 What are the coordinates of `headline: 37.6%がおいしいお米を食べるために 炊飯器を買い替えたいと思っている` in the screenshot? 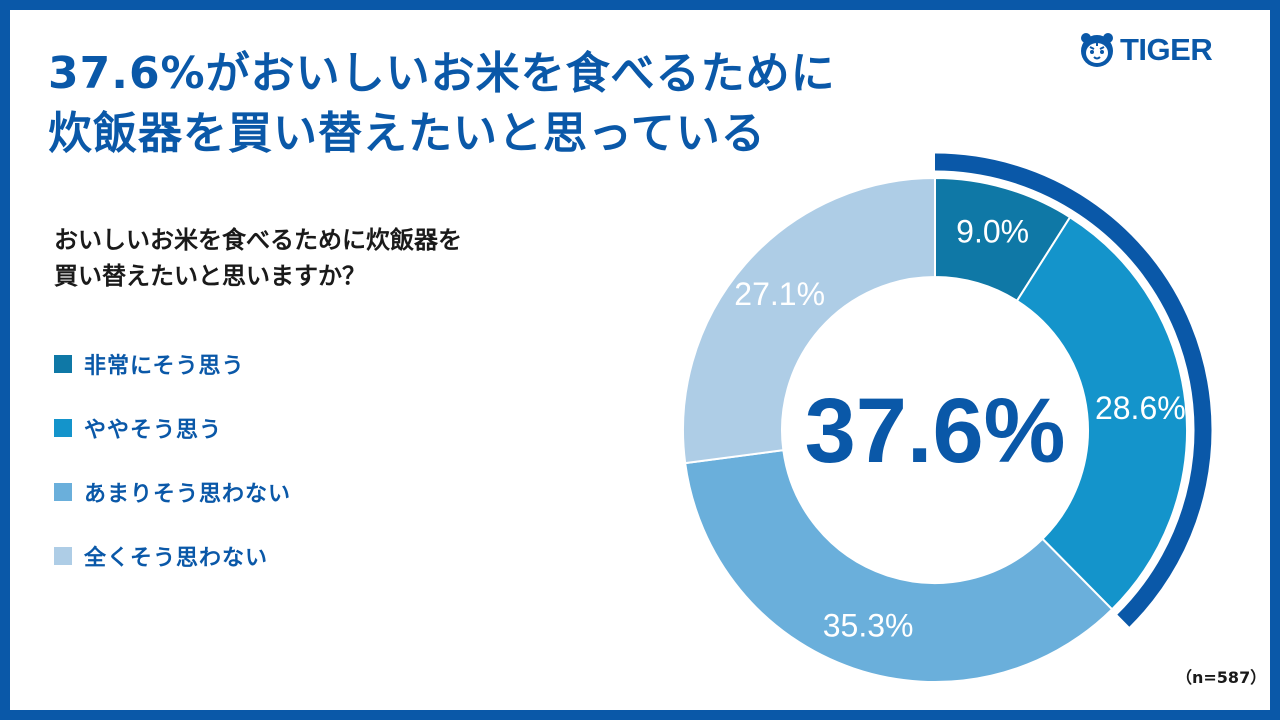 It's located at (442, 104).